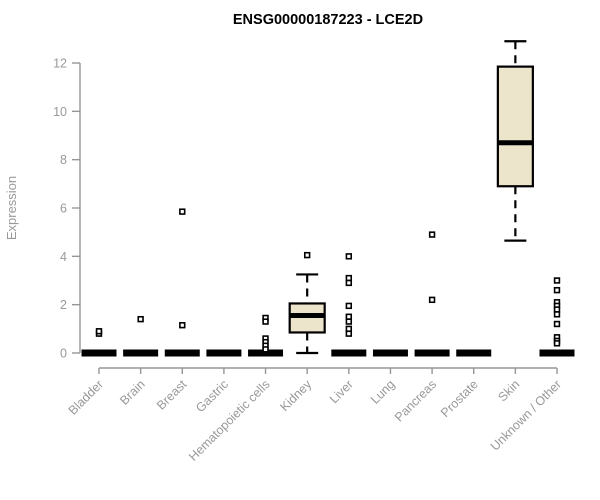 The image size is (600, 500). Describe the element at coordinates (415, 400) in the screenshot. I see `x-tick-label-pancreas: Pancreas` at that location.